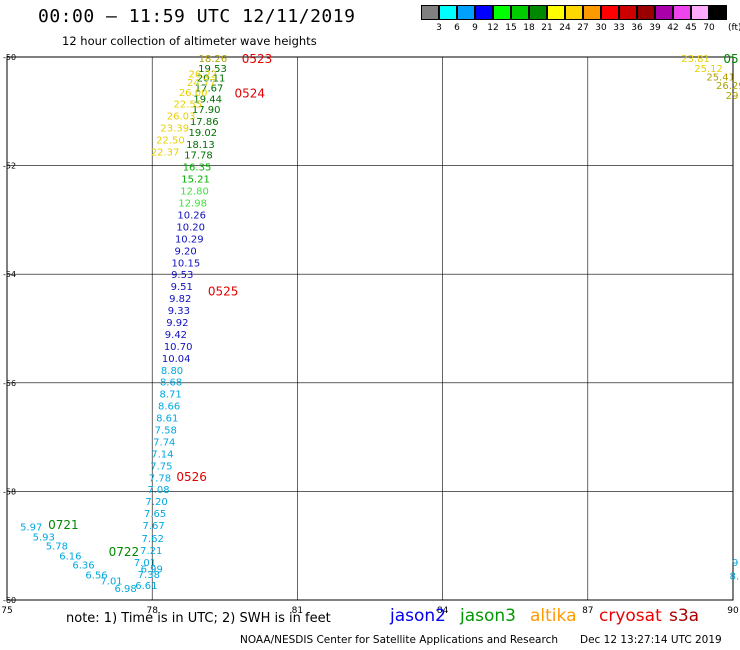 This screenshot has width=740, height=650. What do you see at coordinates (192, 204) in the screenshot?
I see `wave-height-label: 12.98` at bounding box center [192, 204].